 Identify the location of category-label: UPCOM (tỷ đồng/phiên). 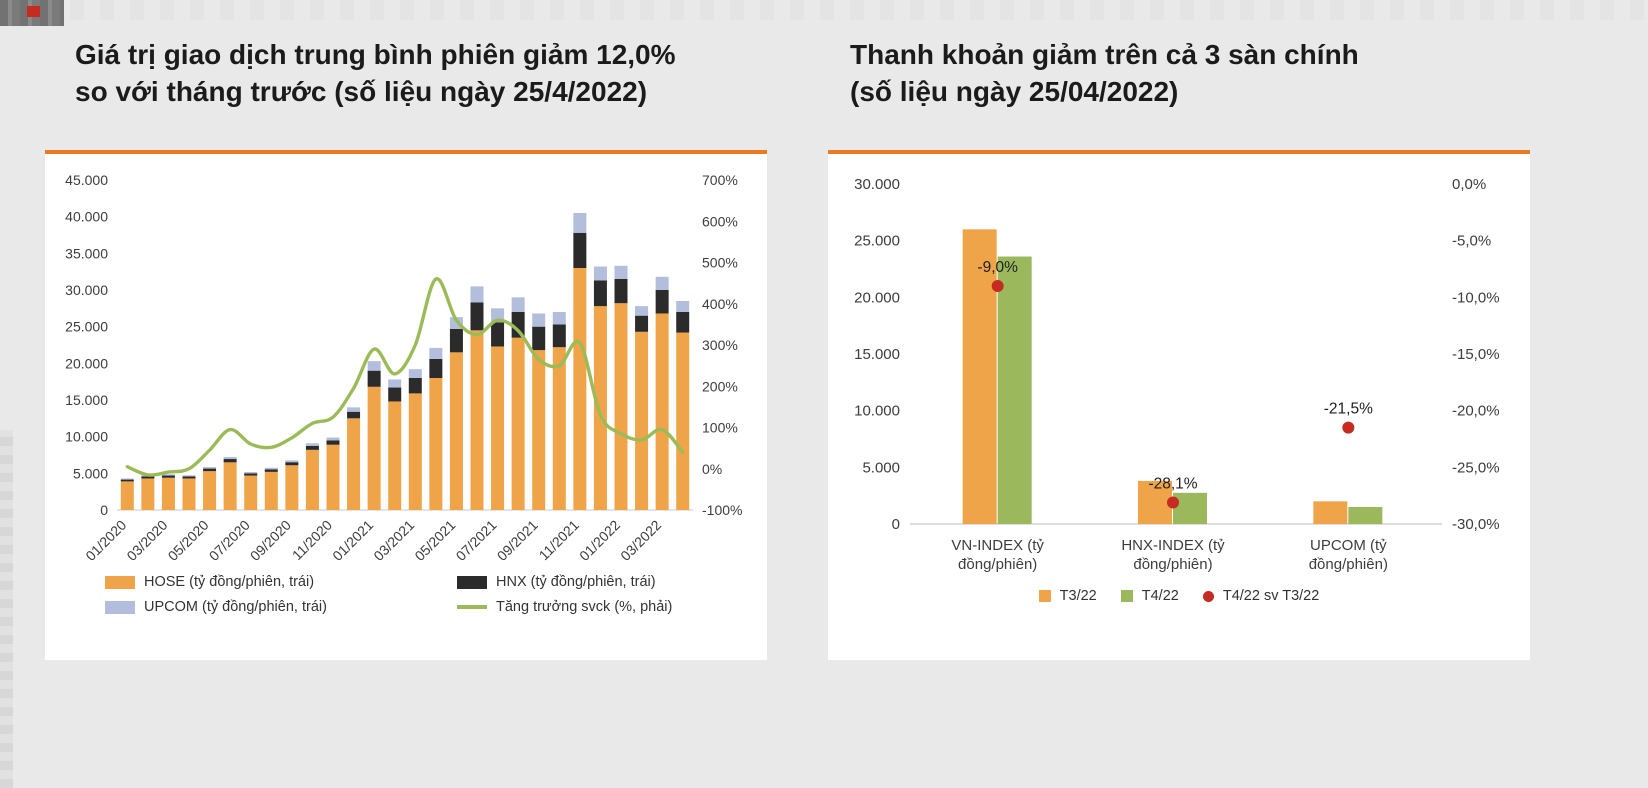
(1348, 555).